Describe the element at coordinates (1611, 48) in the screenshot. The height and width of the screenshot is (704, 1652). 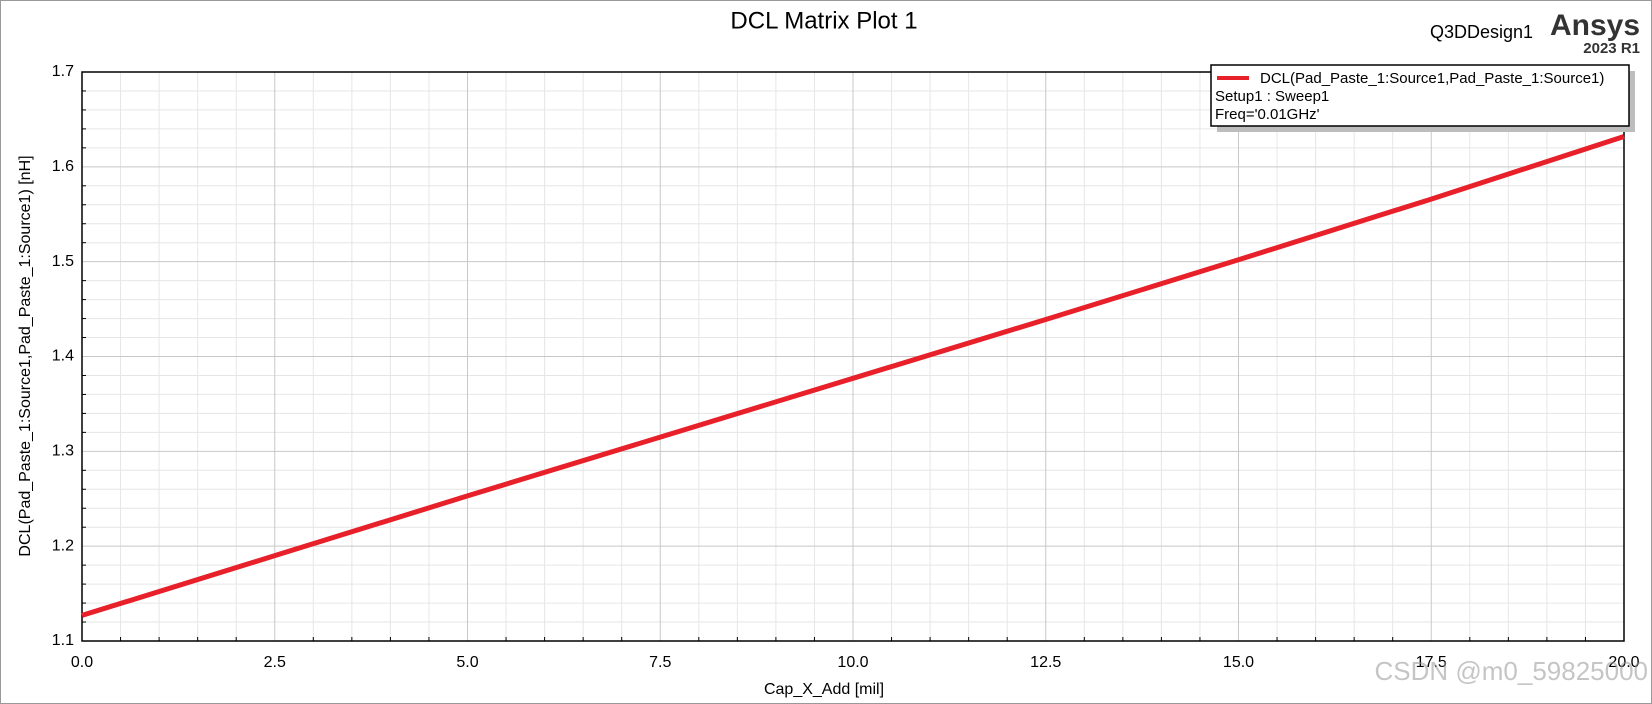
I see `version: 2023 R1` at that location.